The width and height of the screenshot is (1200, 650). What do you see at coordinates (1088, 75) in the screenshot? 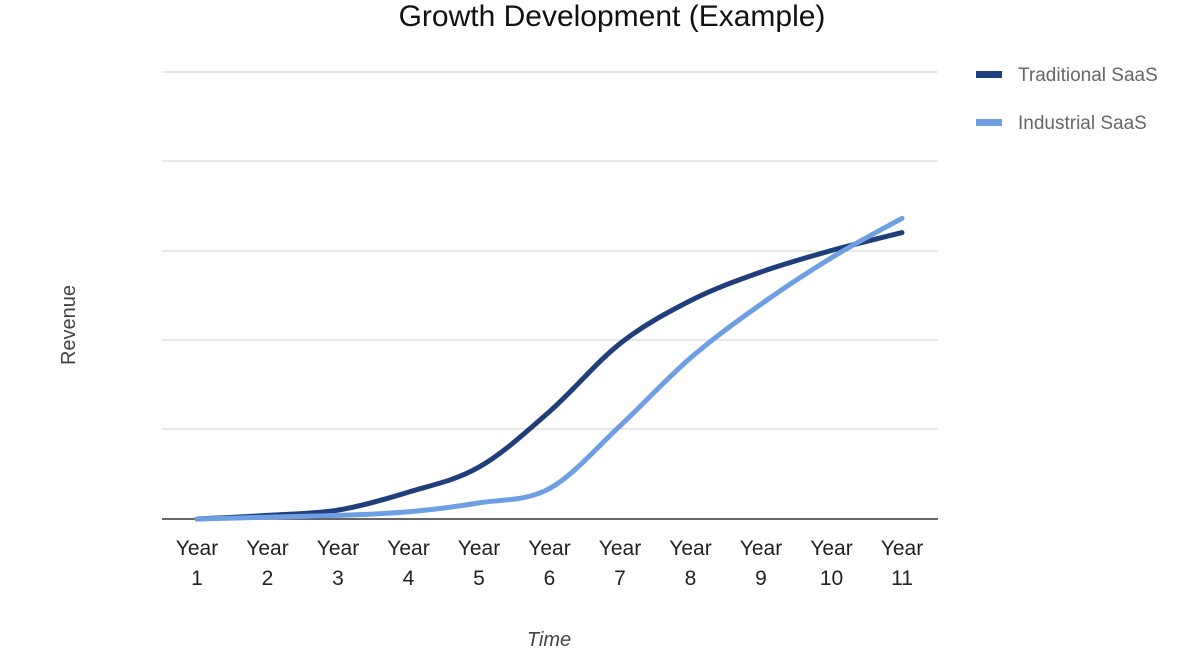
I see `legend-label-traditional-saas: Traditional SaaS` at bounding box center [1088, 75].